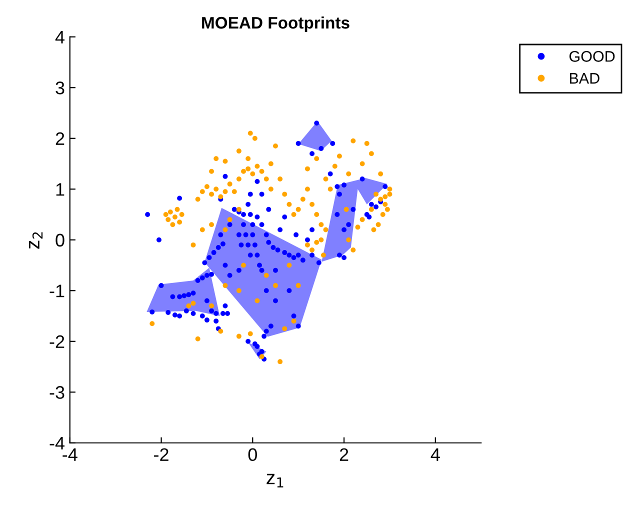  What do you see at coordinates (585, 78) in the screenshot?
I see `legend-label: BAD` at bounding box center [585, 78].